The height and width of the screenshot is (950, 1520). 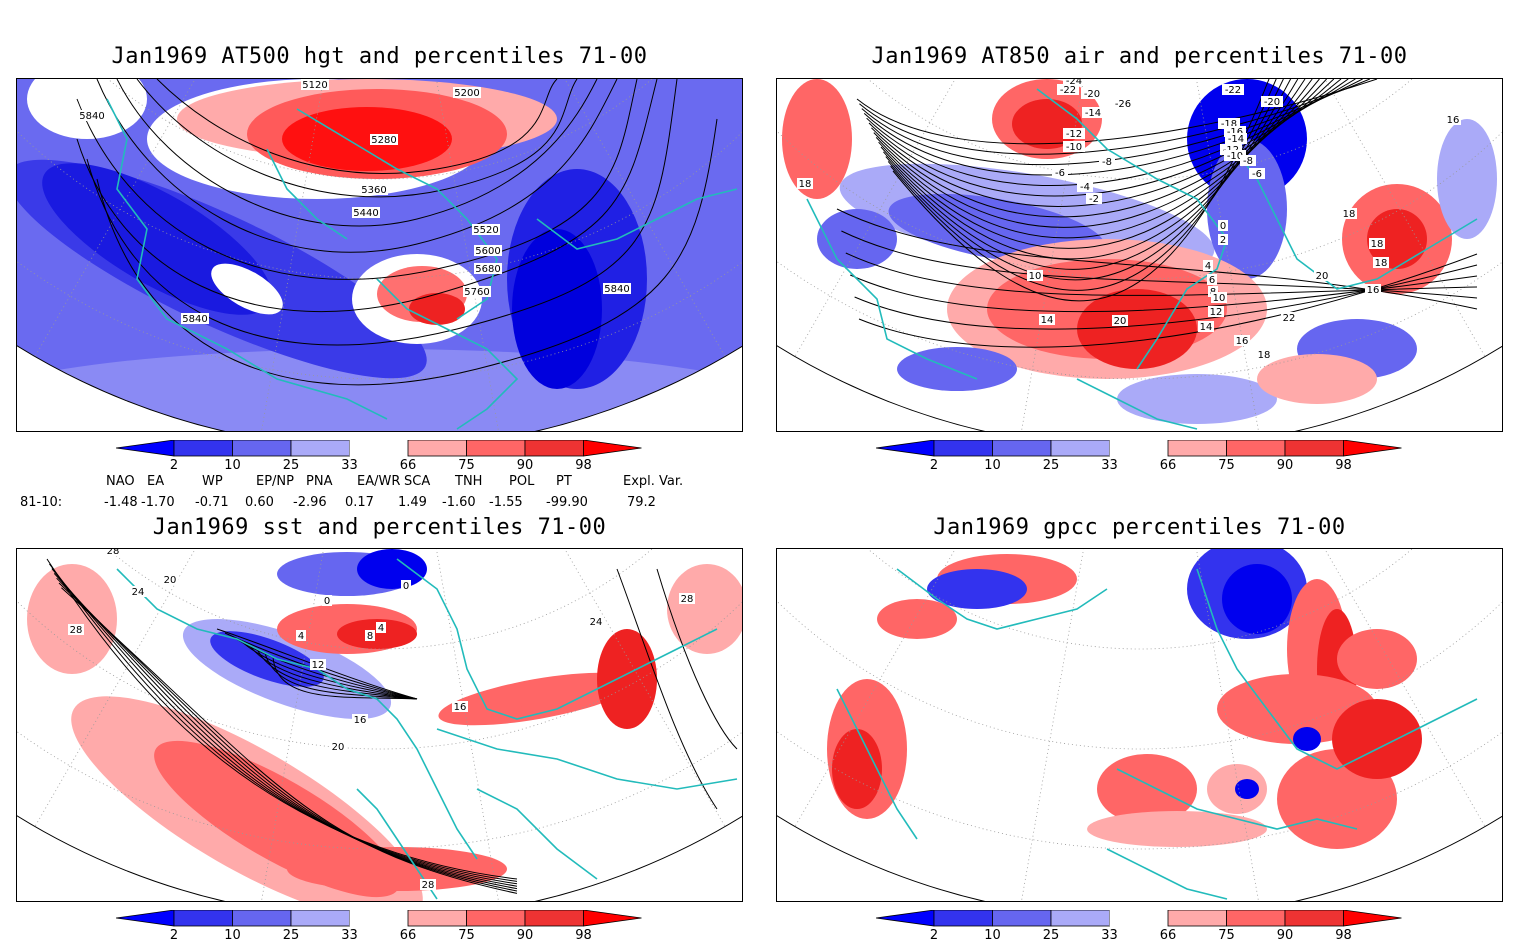 I want to click on contour-label: -6, so click(x=1257, y=174).